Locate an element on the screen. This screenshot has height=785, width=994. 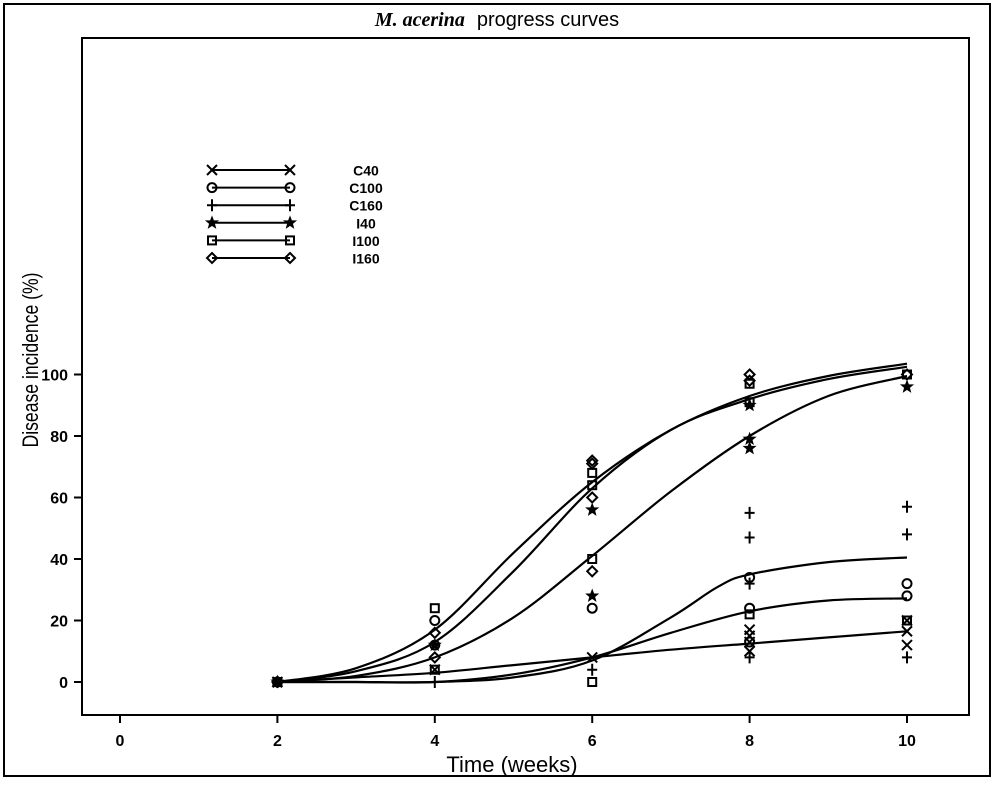
legend-marker-start-i40 is located at coordinates (212, 222).